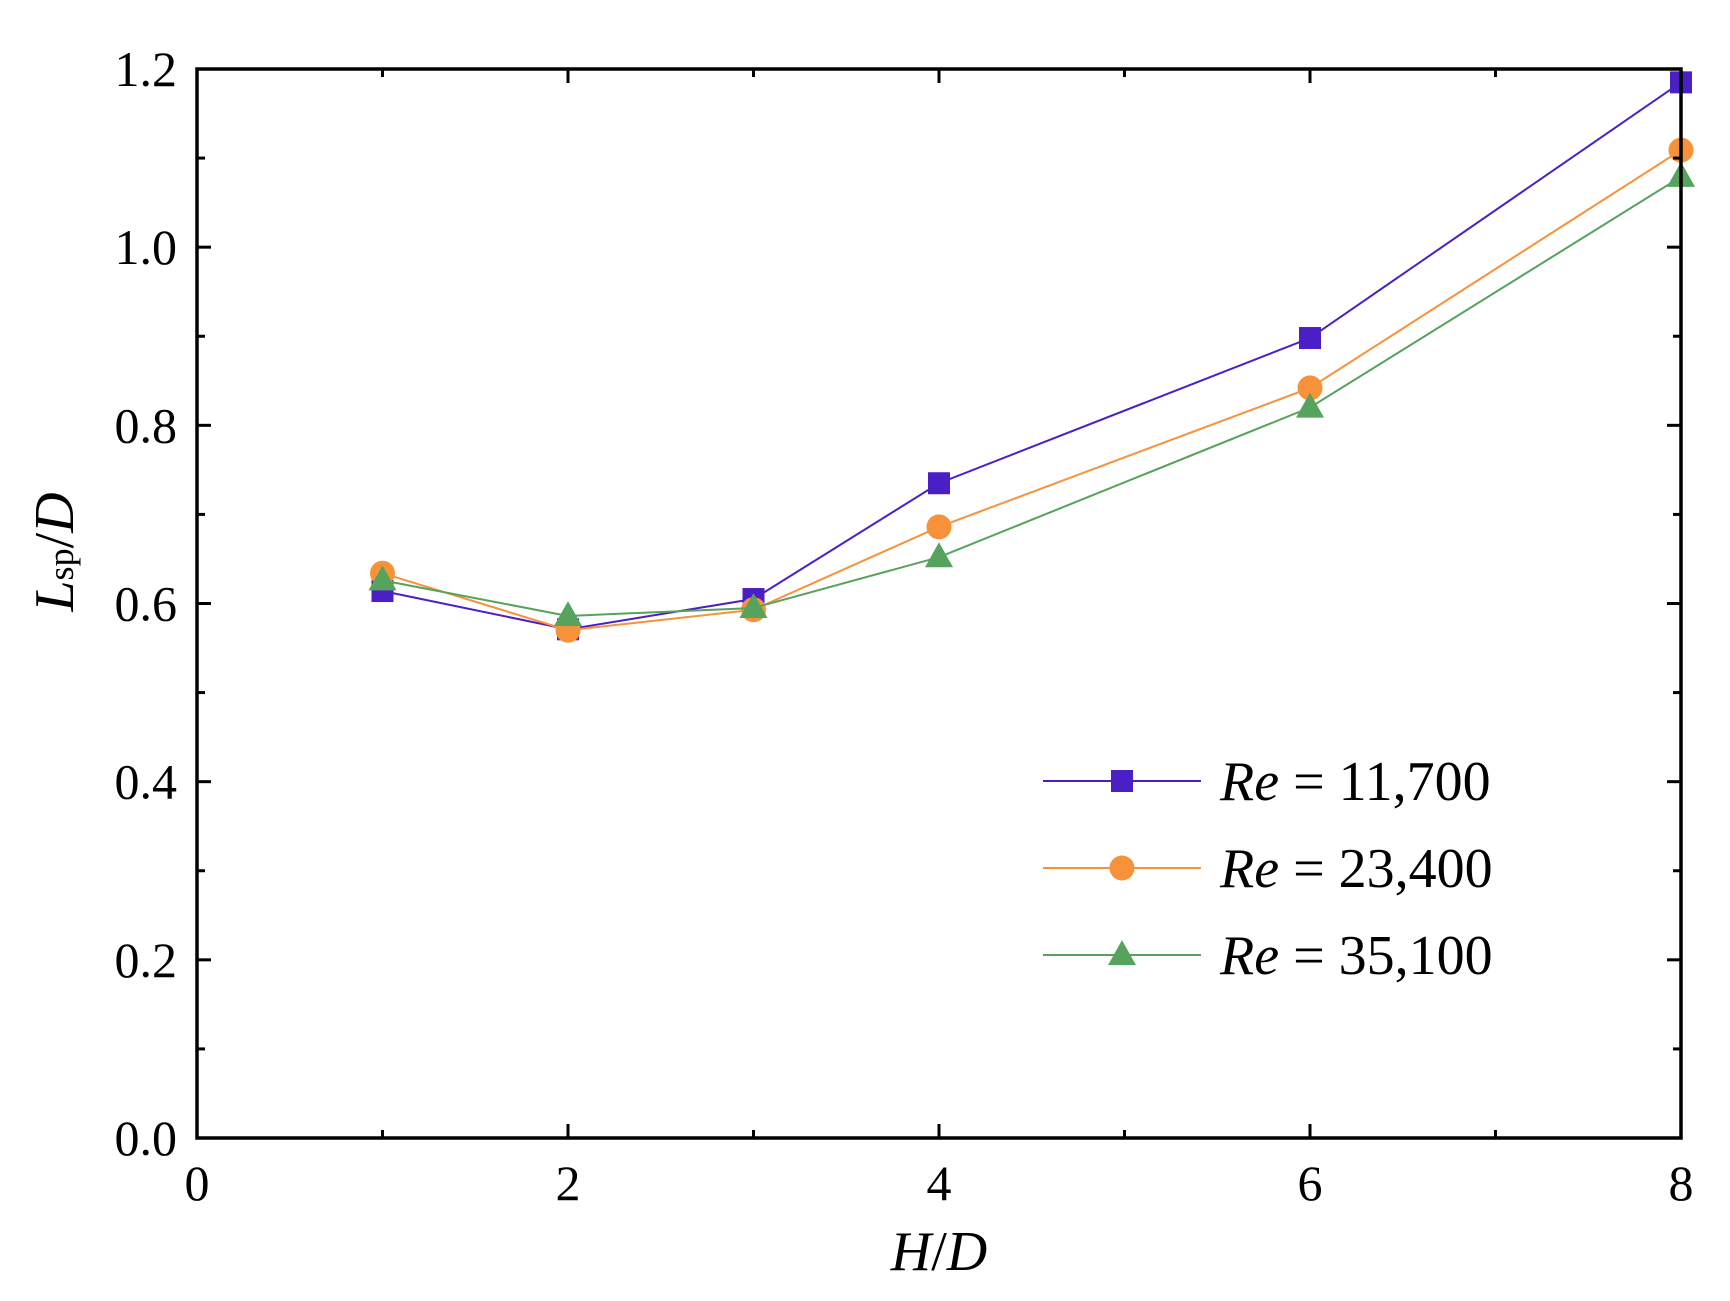 The height and width of the screenshot is (1301, 1730). What do you see at coordinates (1681, 1183) in the screenshot?
I see `x-tick-label: 8` at bounding box center [1681, 1183].